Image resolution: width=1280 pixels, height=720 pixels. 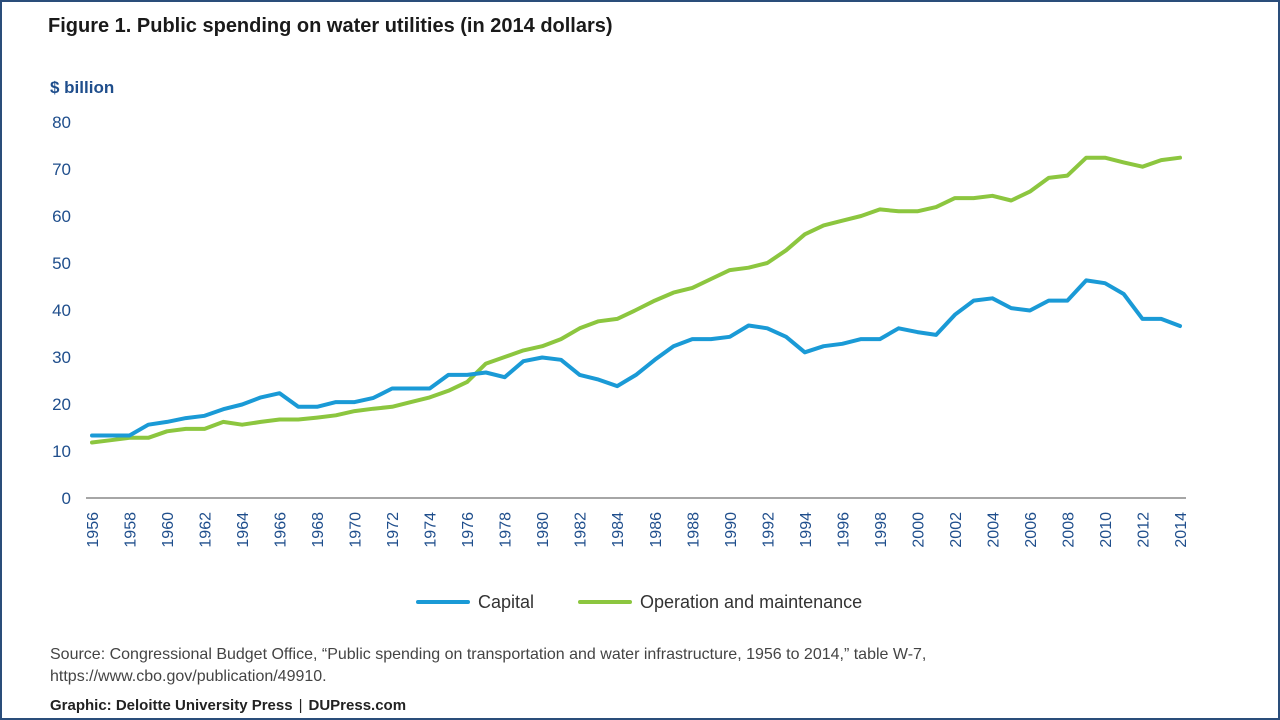 I want to click on x-tick-label: 1998, so click(x=881, y=530).